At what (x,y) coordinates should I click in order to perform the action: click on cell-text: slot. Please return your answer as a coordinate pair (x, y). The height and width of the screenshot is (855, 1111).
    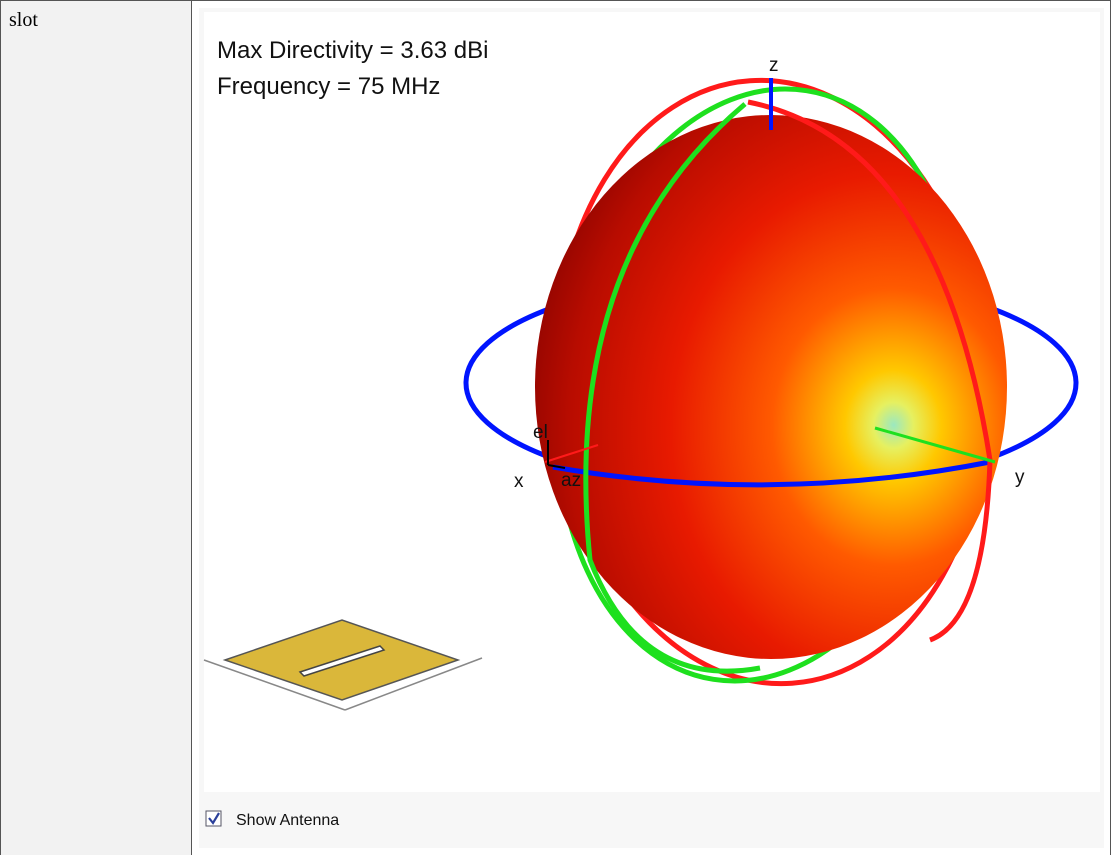
    Looking at the image, I should click on (23, 20).